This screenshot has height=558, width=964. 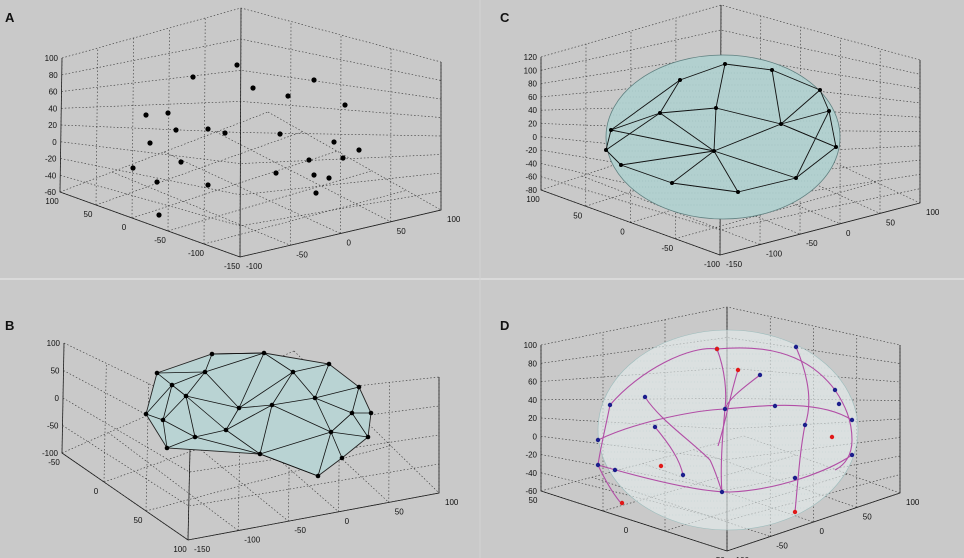 I want to click on z-tick-label: -20, so click(x=531, y=150).